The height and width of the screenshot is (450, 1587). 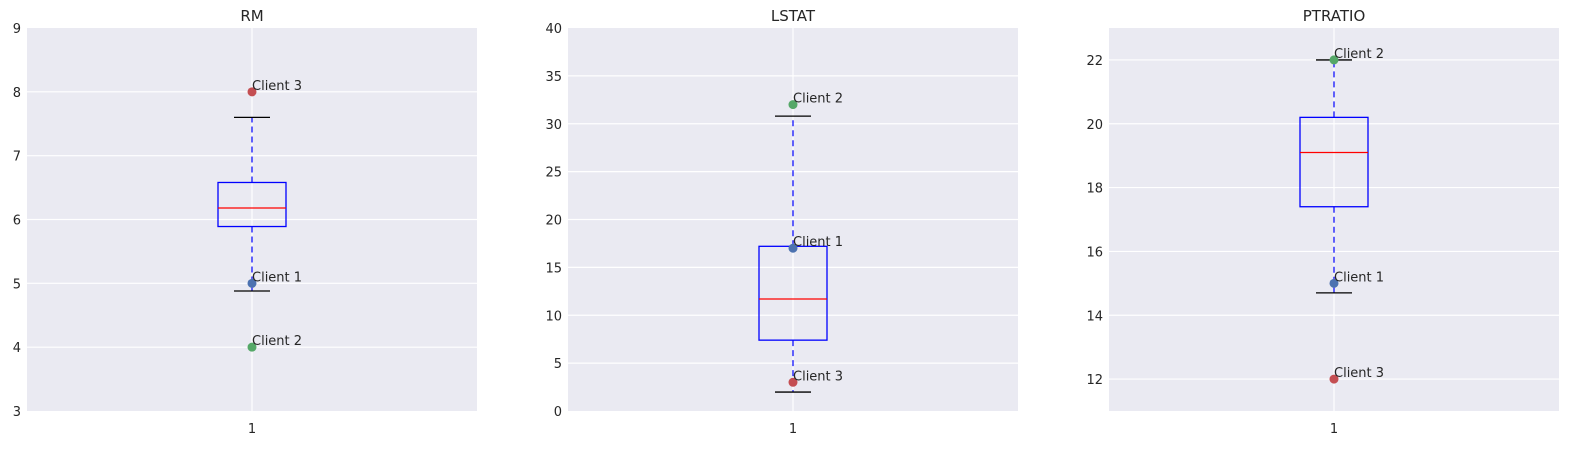 What do you see at coordinates (1094, 189) in the screenshot?
I see `y-tick-label: 18` at bounding box center [1094, 189].